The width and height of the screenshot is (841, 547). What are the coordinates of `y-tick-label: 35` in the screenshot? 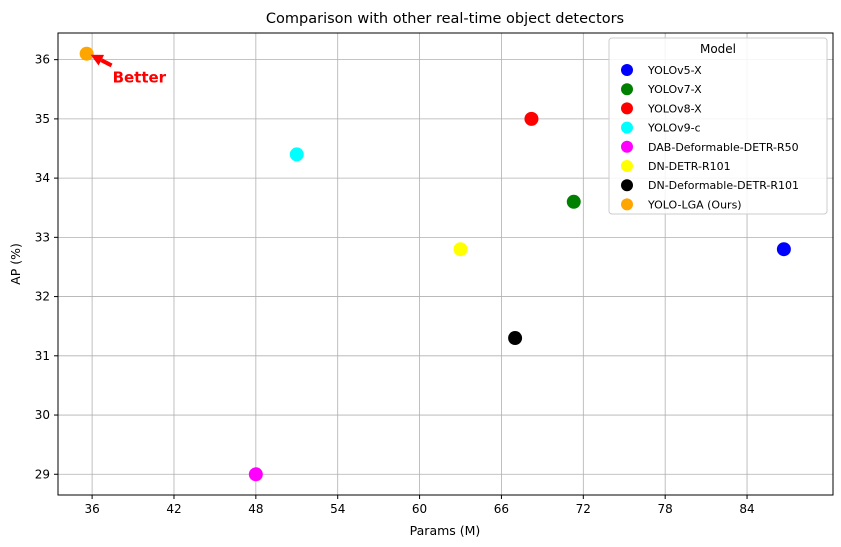 It's located at (42, 119).